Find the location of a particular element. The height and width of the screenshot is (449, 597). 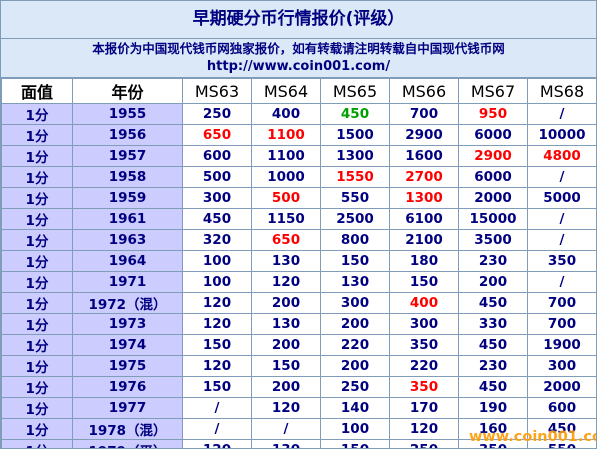

price-cell: 230 is located at coordinates (493, 261).